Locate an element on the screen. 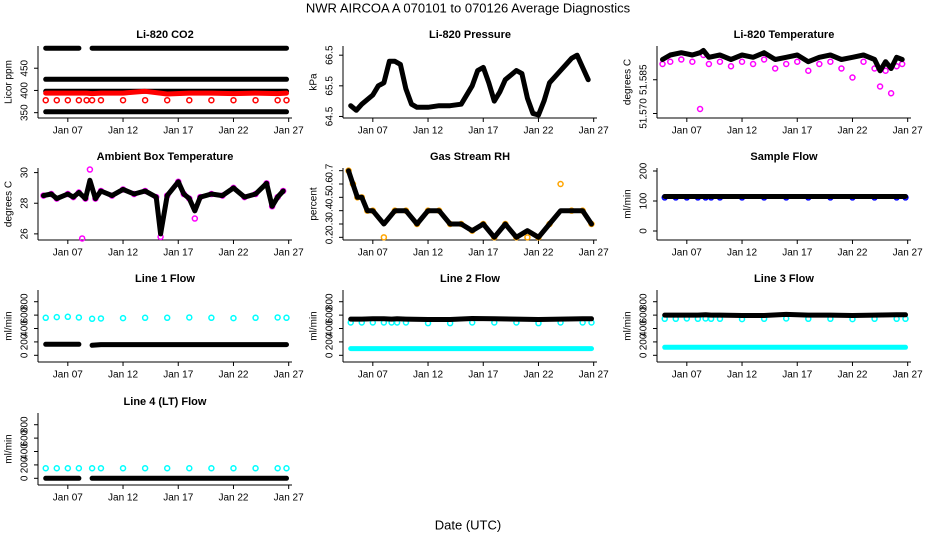  panel-title: Line 4 (LT) Flow is located at coordinates (165, 402).